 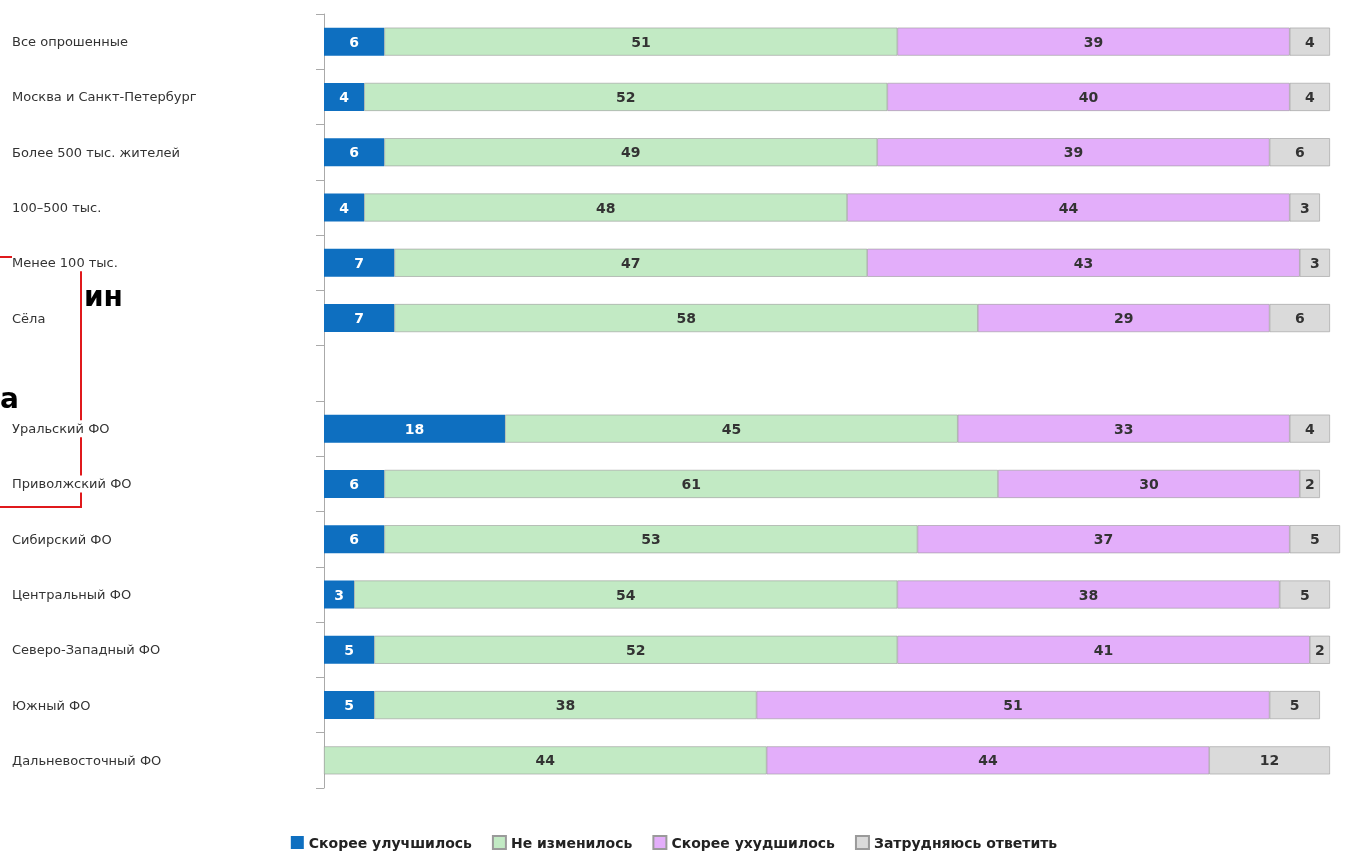 What do you see at coordinates (626, 594) in the screenshot?
I see `data-label: 54` at bounding box center [626, 594].